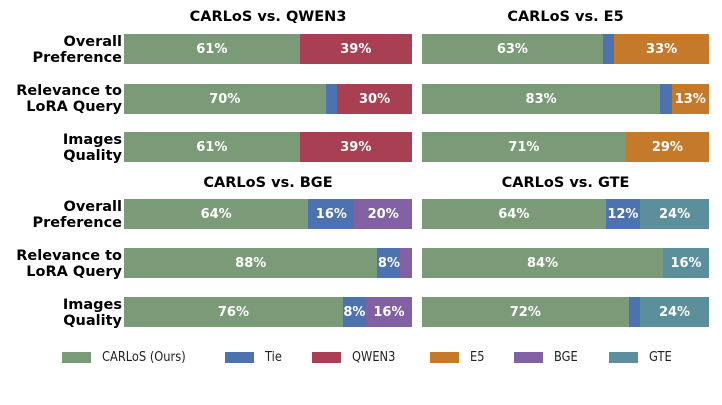  I want to click on panel-title-gte: CARLoS vs. GTE, so click(565, 183).